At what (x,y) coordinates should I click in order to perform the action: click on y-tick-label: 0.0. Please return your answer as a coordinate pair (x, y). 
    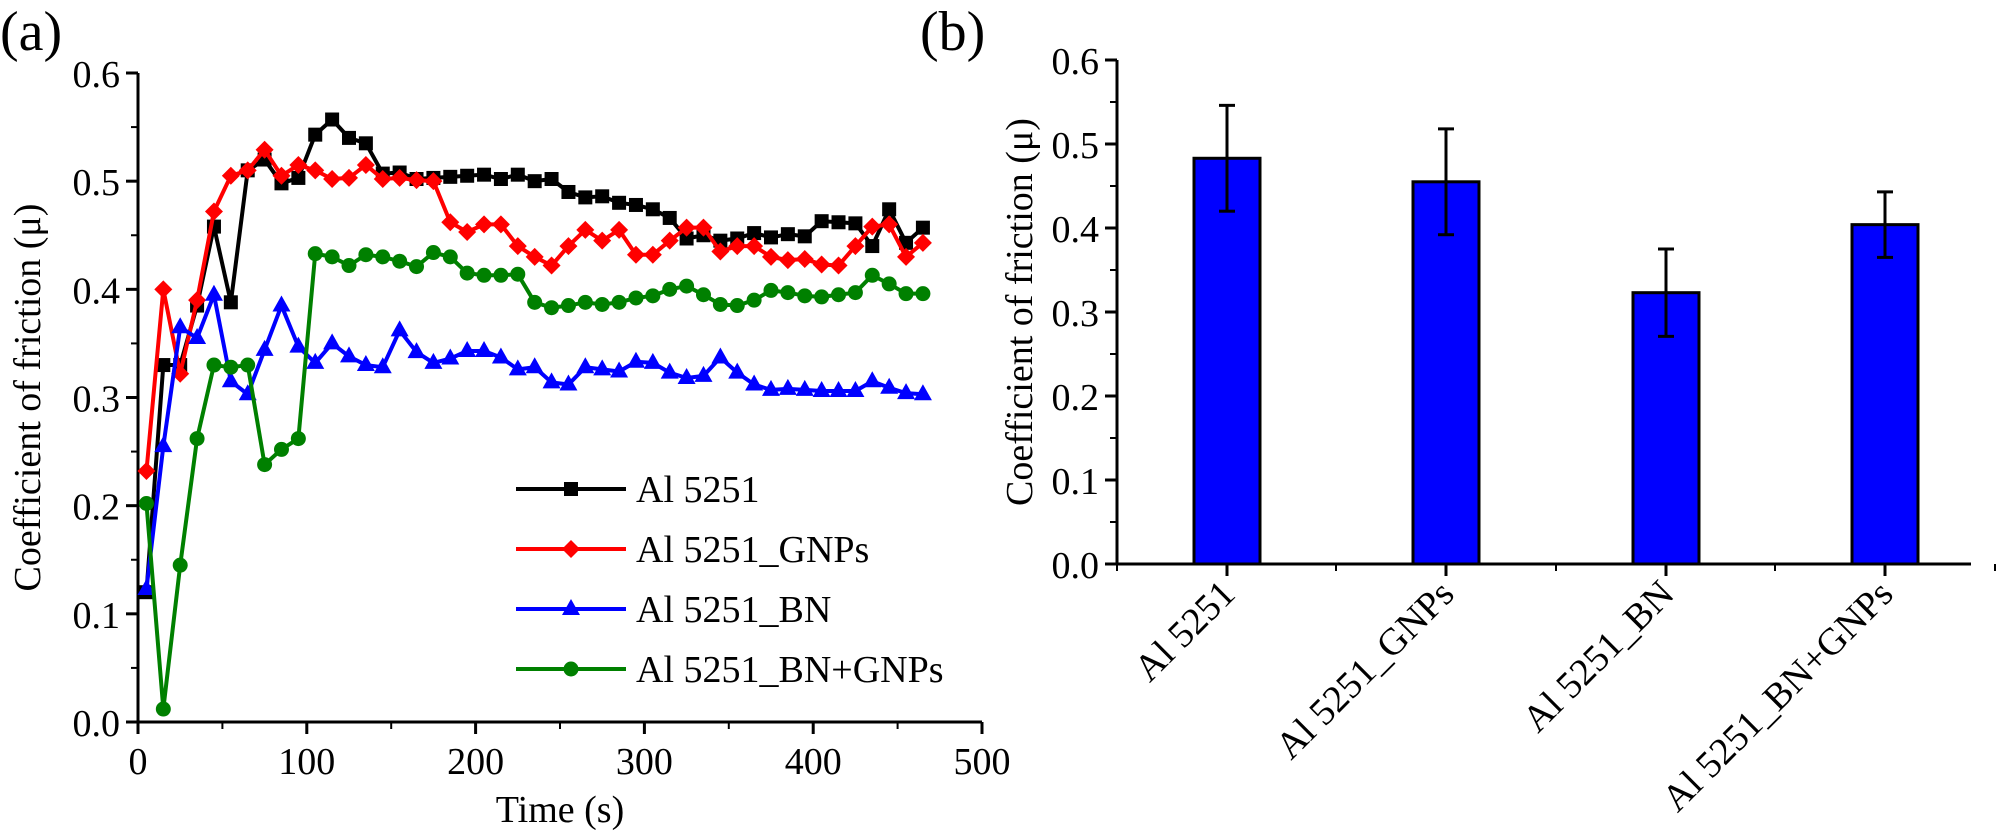
    Looking at the image, I should click on (1076, 566).